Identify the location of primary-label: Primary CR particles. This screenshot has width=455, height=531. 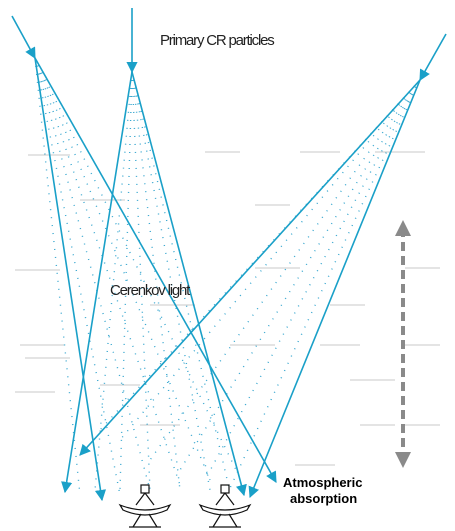
(217, 40).